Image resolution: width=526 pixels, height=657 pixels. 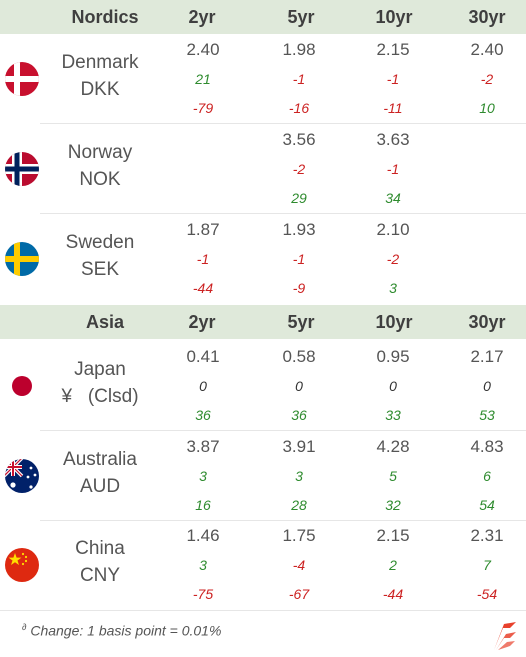 I want to click on yield-value: 0.41, so click(x=203, y=356).